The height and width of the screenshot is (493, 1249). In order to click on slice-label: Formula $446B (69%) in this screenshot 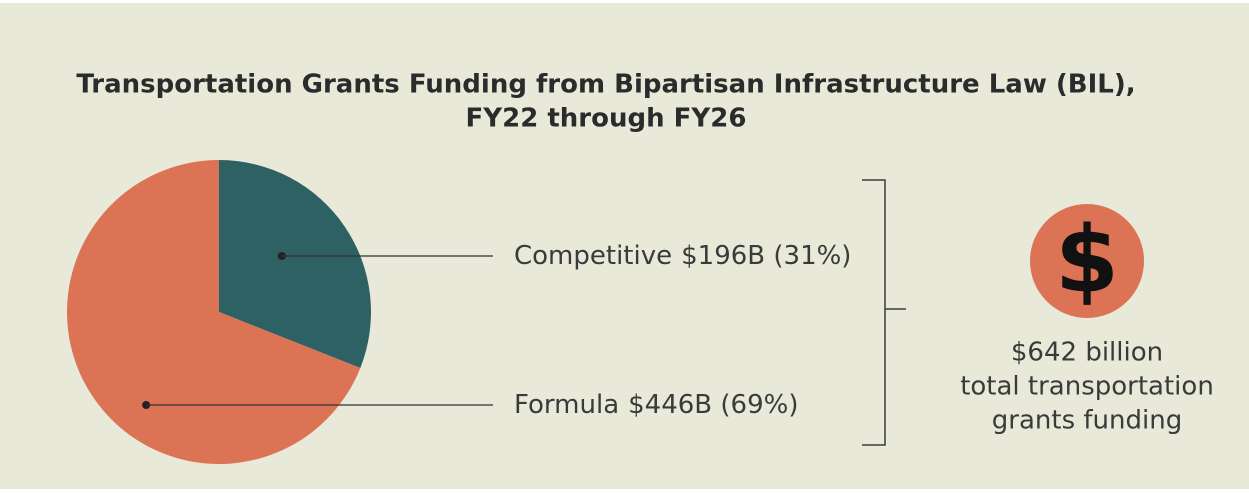, I will do `click(656, 405)`.